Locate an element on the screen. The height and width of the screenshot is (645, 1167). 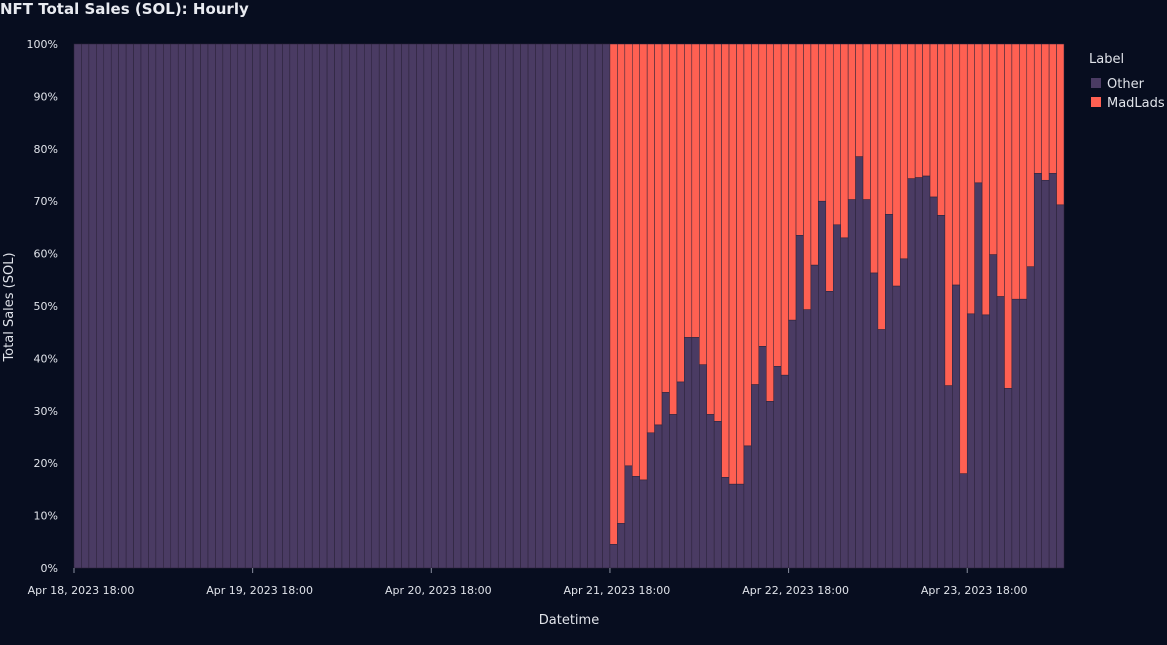
x-tick-label: Apr 20, 2023 18:00 is located at coordinates (438, 590).